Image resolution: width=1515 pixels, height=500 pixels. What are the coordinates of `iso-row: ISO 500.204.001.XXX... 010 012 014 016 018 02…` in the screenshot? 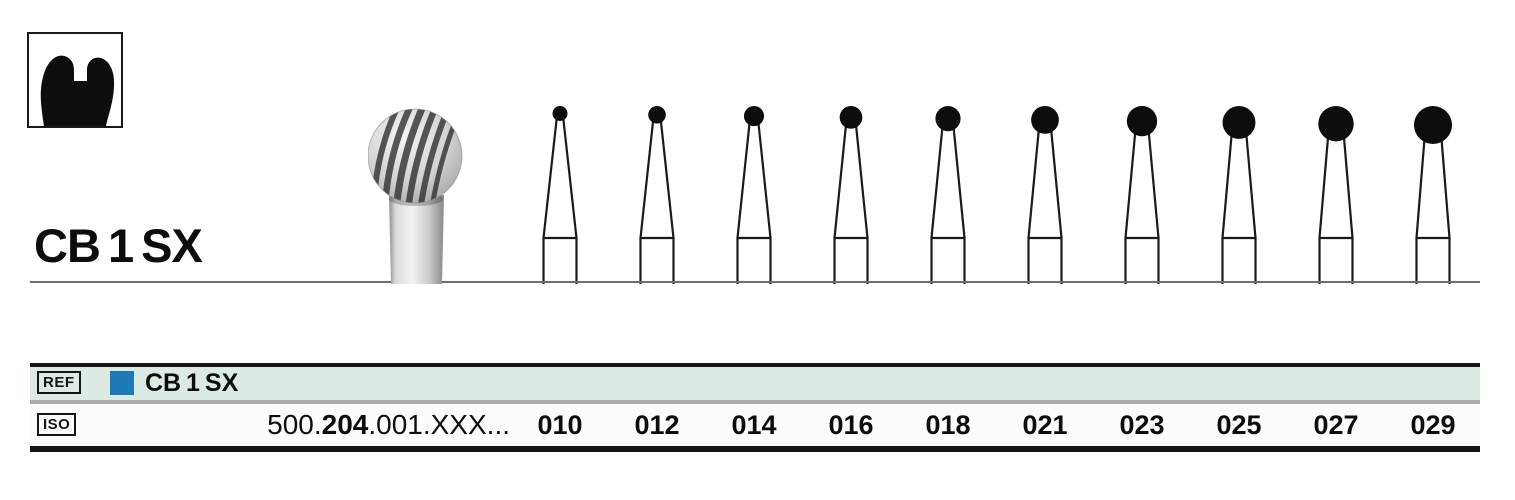 It's located at (755, 425).